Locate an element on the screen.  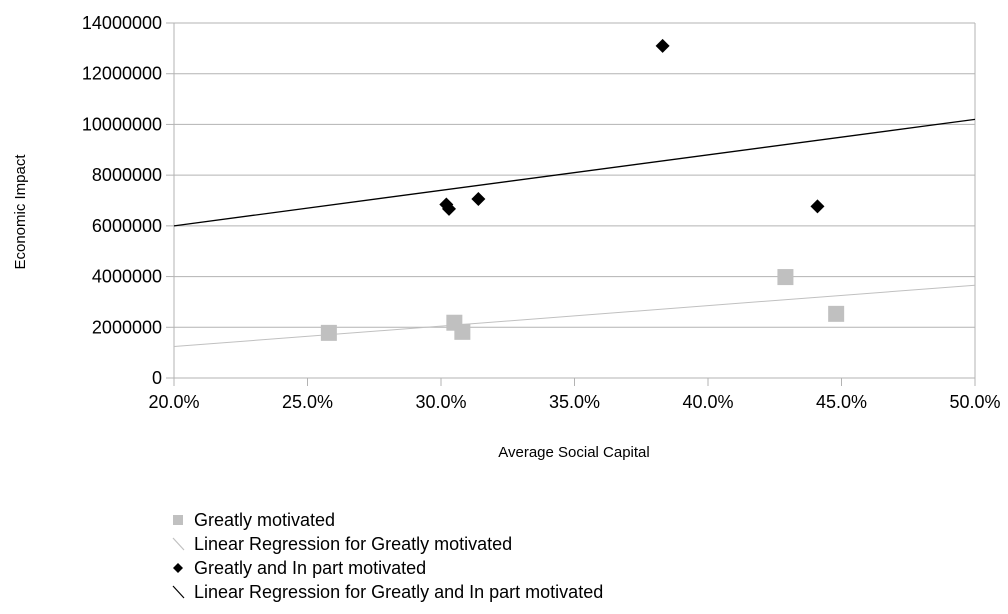
x-tick-label: 20.0% is located at coordinates (173, 402).